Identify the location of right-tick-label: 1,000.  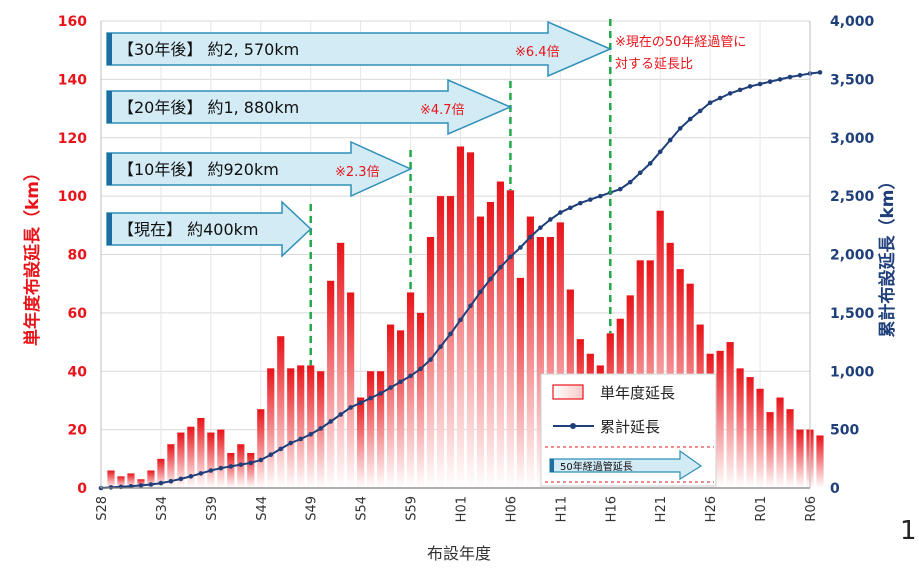
(852, 372).